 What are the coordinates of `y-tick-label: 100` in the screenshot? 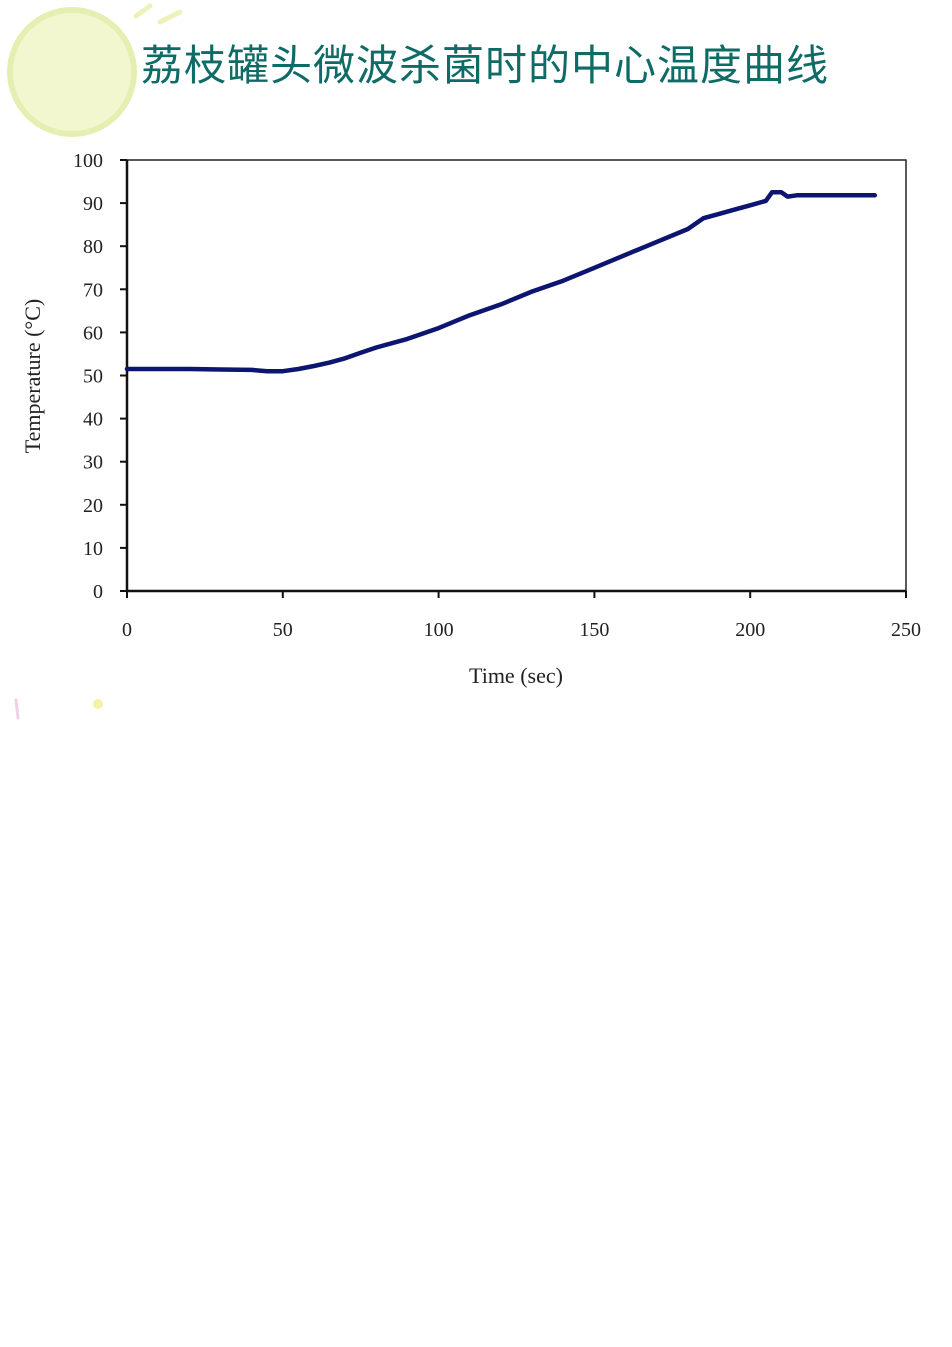 It's located at (88, 161).